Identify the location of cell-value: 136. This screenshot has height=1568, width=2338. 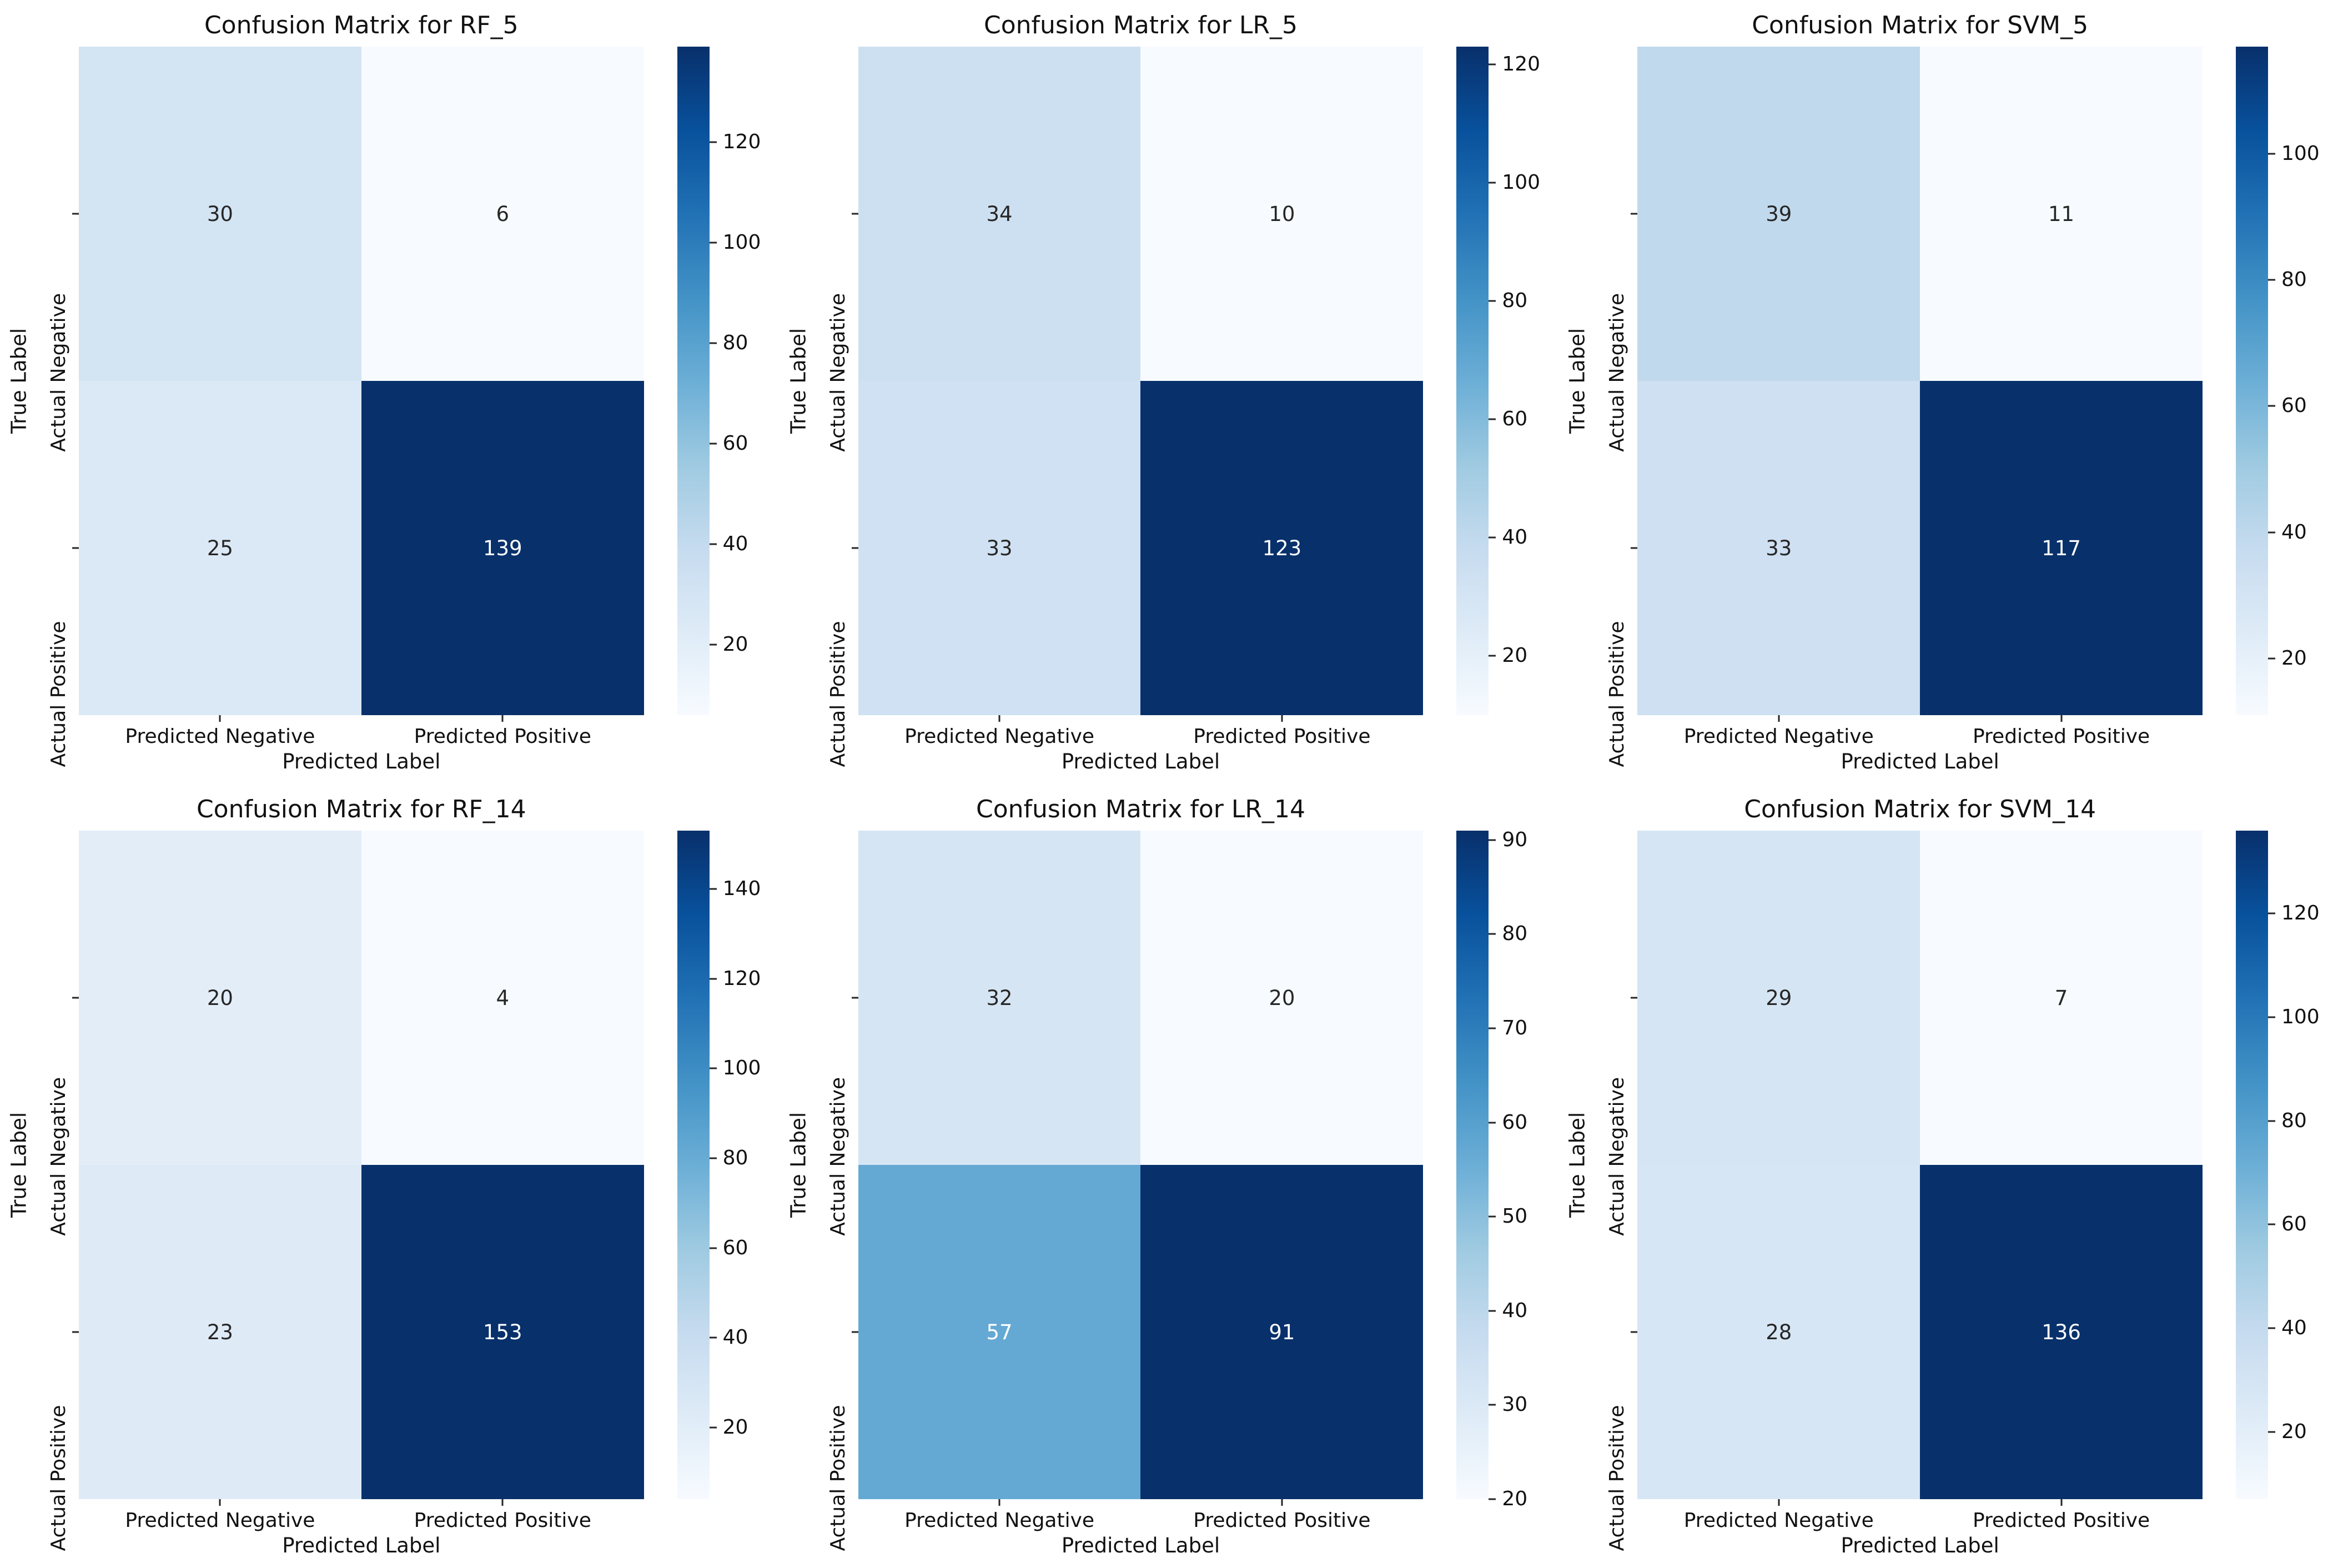
(2061, 1332).